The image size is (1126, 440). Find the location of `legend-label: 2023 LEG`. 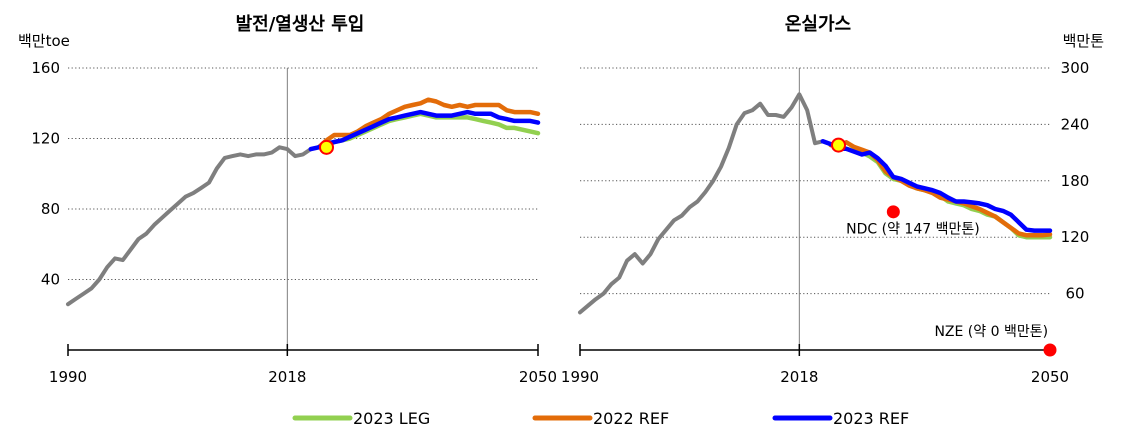

legend-label: 2023 LEG is located at coordinates (391, 418).